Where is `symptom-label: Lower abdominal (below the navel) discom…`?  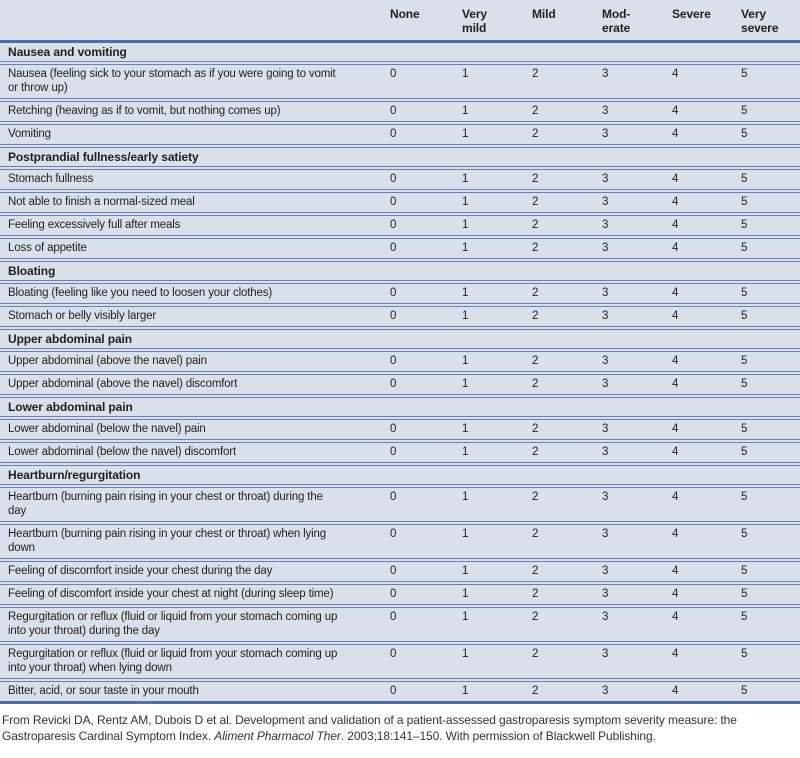 symptom-label: Lower abdominal (below the navel) discom… is located at coordinates (122, 452).